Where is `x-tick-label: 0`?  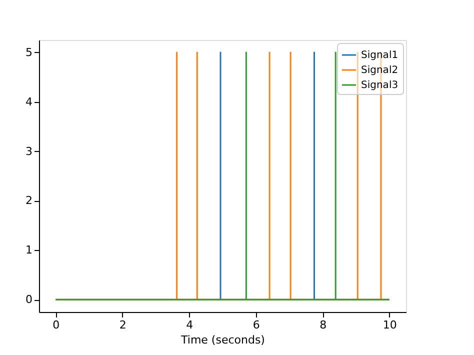
x-tick-label: 0 is located at coordinates (56, 325).